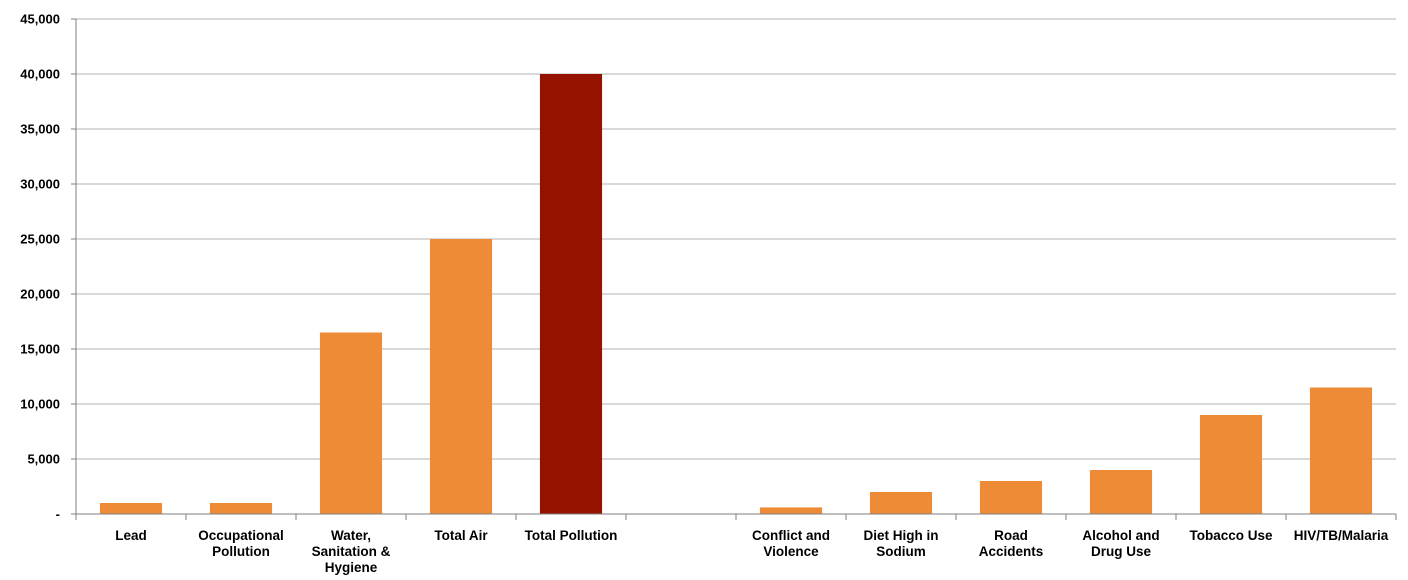  Describe the element at coordinates (1011, 535) in the screenshot. I see `x-tick-label: Road` at that location.